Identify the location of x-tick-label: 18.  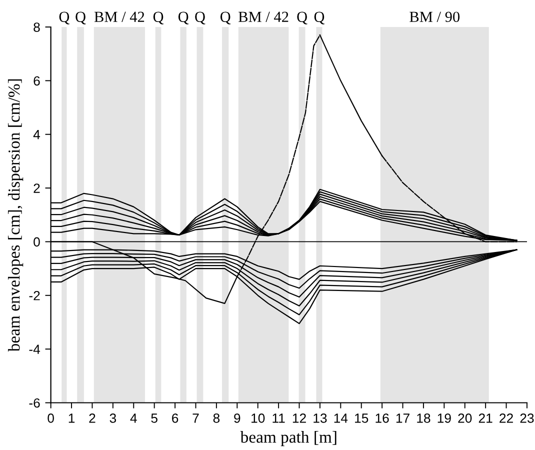
(423, 418).